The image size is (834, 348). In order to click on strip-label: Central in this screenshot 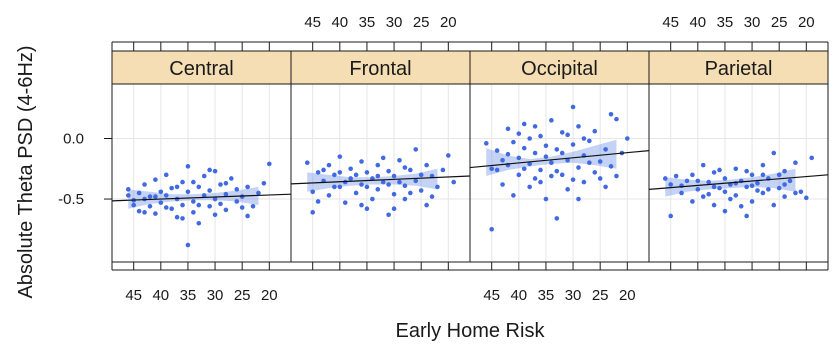, I will do `click(201, 69)`.